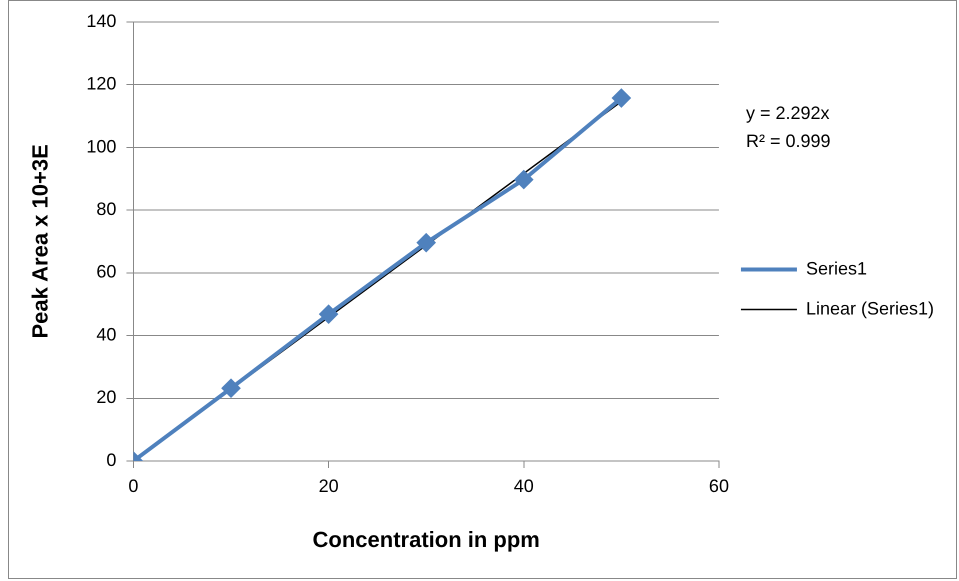 This screenshot has height=581, width=959. What do you see at coordinates (133, 486) in the screenshot?
I see `x-tick-label: 0` at bounding box center [133, 486].